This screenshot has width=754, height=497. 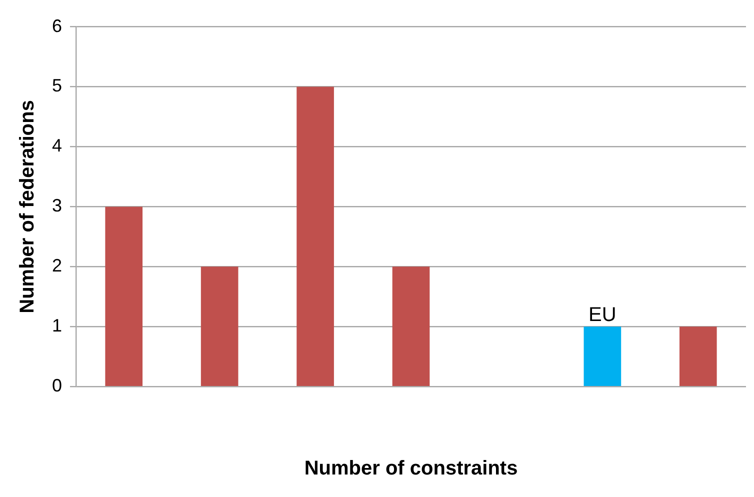 I want to click on y-tick-label: 3, so click(x=57, y=206).